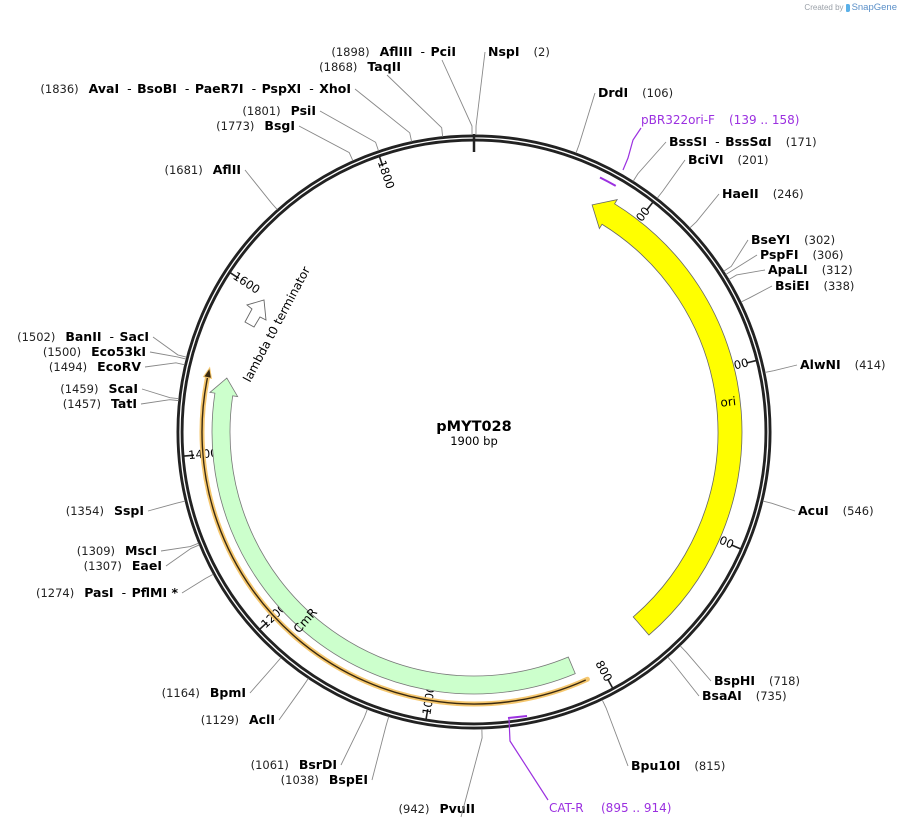  I want to click on restriction-site: AcuI (546), so click(818, 509).